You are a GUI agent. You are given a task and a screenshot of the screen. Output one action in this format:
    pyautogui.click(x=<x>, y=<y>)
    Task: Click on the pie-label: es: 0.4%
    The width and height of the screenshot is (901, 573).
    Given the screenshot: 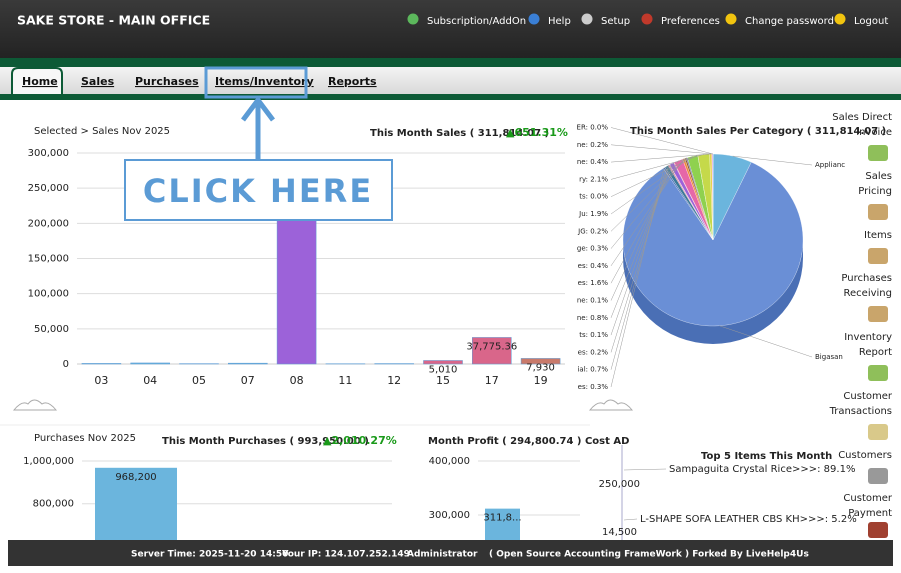 What is the action you would take?
    pyautogui.click(x=593, y=266)
    